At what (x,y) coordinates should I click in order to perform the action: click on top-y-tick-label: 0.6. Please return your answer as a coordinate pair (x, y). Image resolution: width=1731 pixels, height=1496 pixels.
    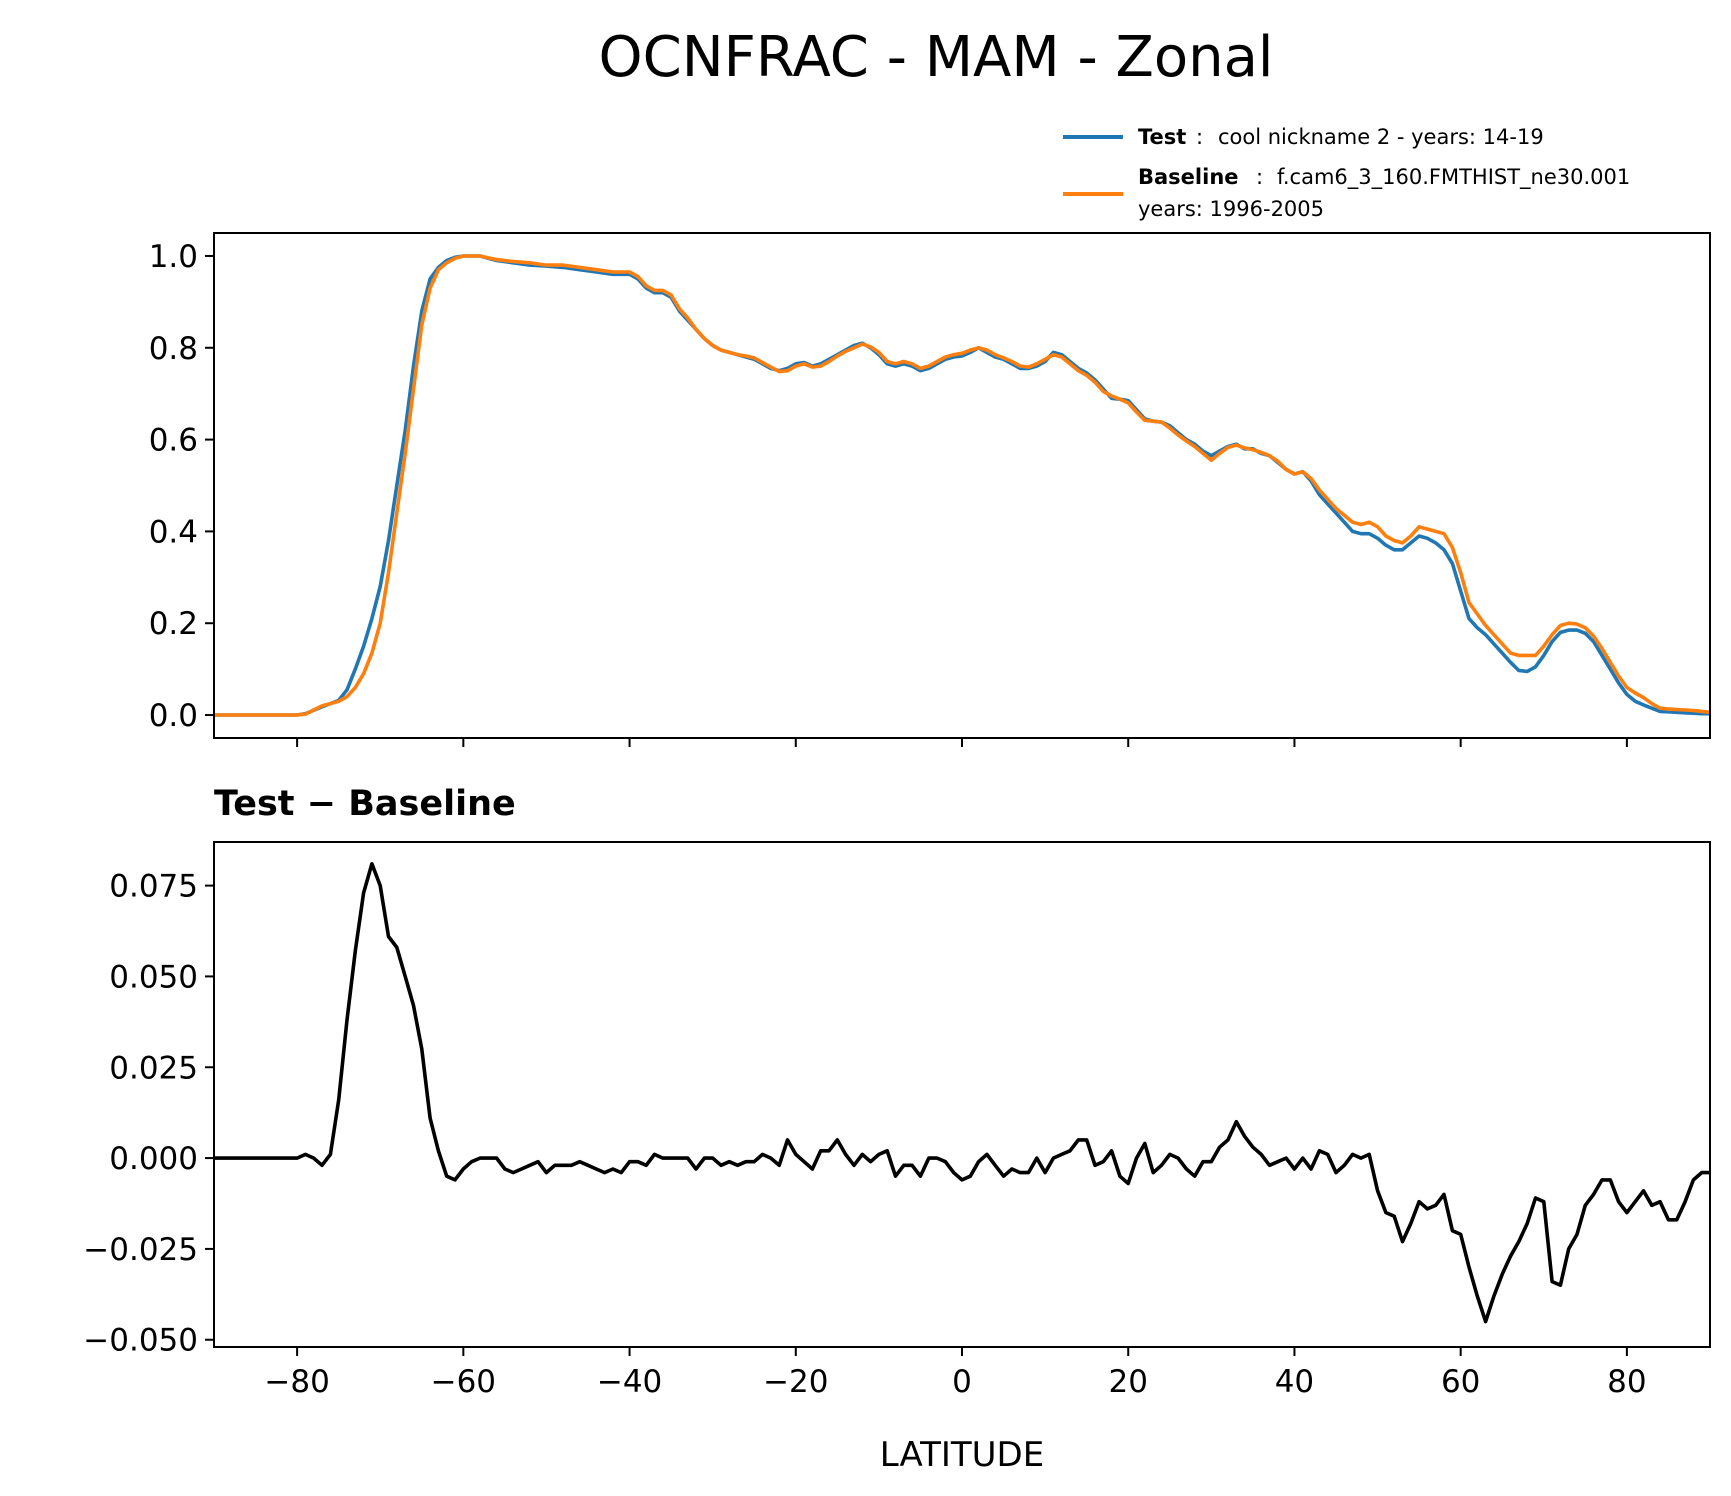
    Looking at the image, I should click on (173, 441).